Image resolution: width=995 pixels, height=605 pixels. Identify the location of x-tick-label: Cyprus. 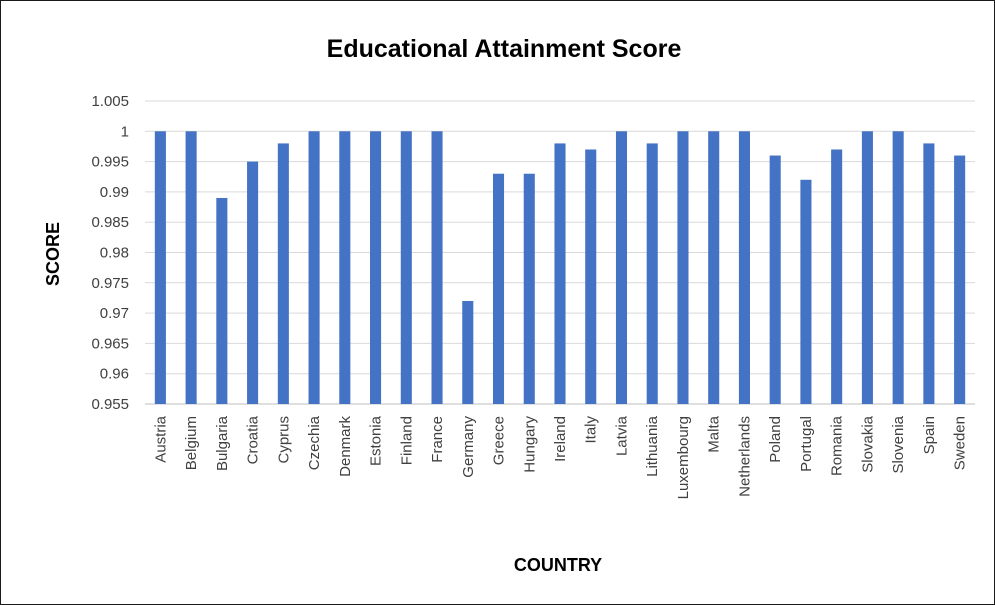
(283, 440).